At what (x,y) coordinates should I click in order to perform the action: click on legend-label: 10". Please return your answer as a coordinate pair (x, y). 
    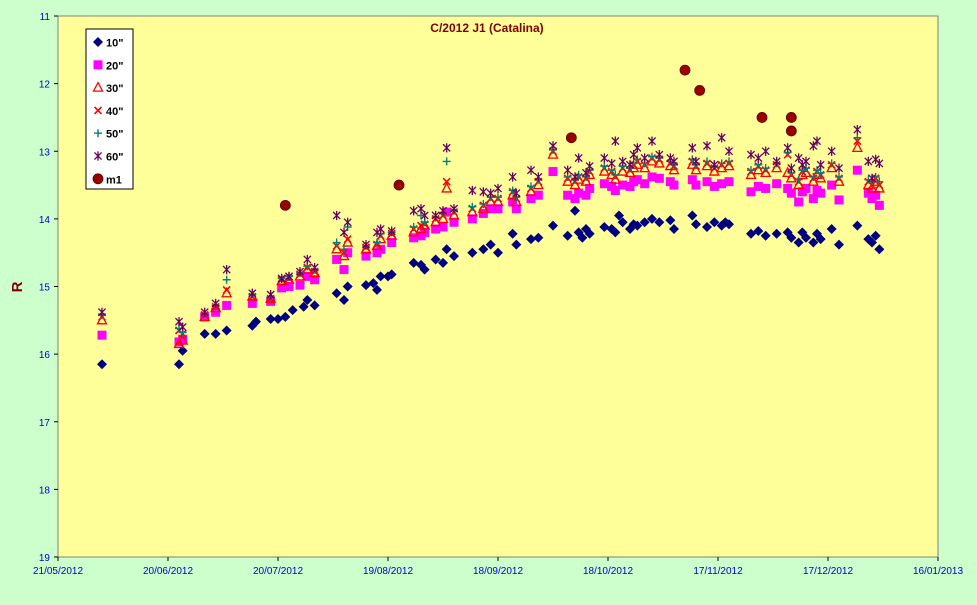
    Looking at the image, I should click on (114, 44).